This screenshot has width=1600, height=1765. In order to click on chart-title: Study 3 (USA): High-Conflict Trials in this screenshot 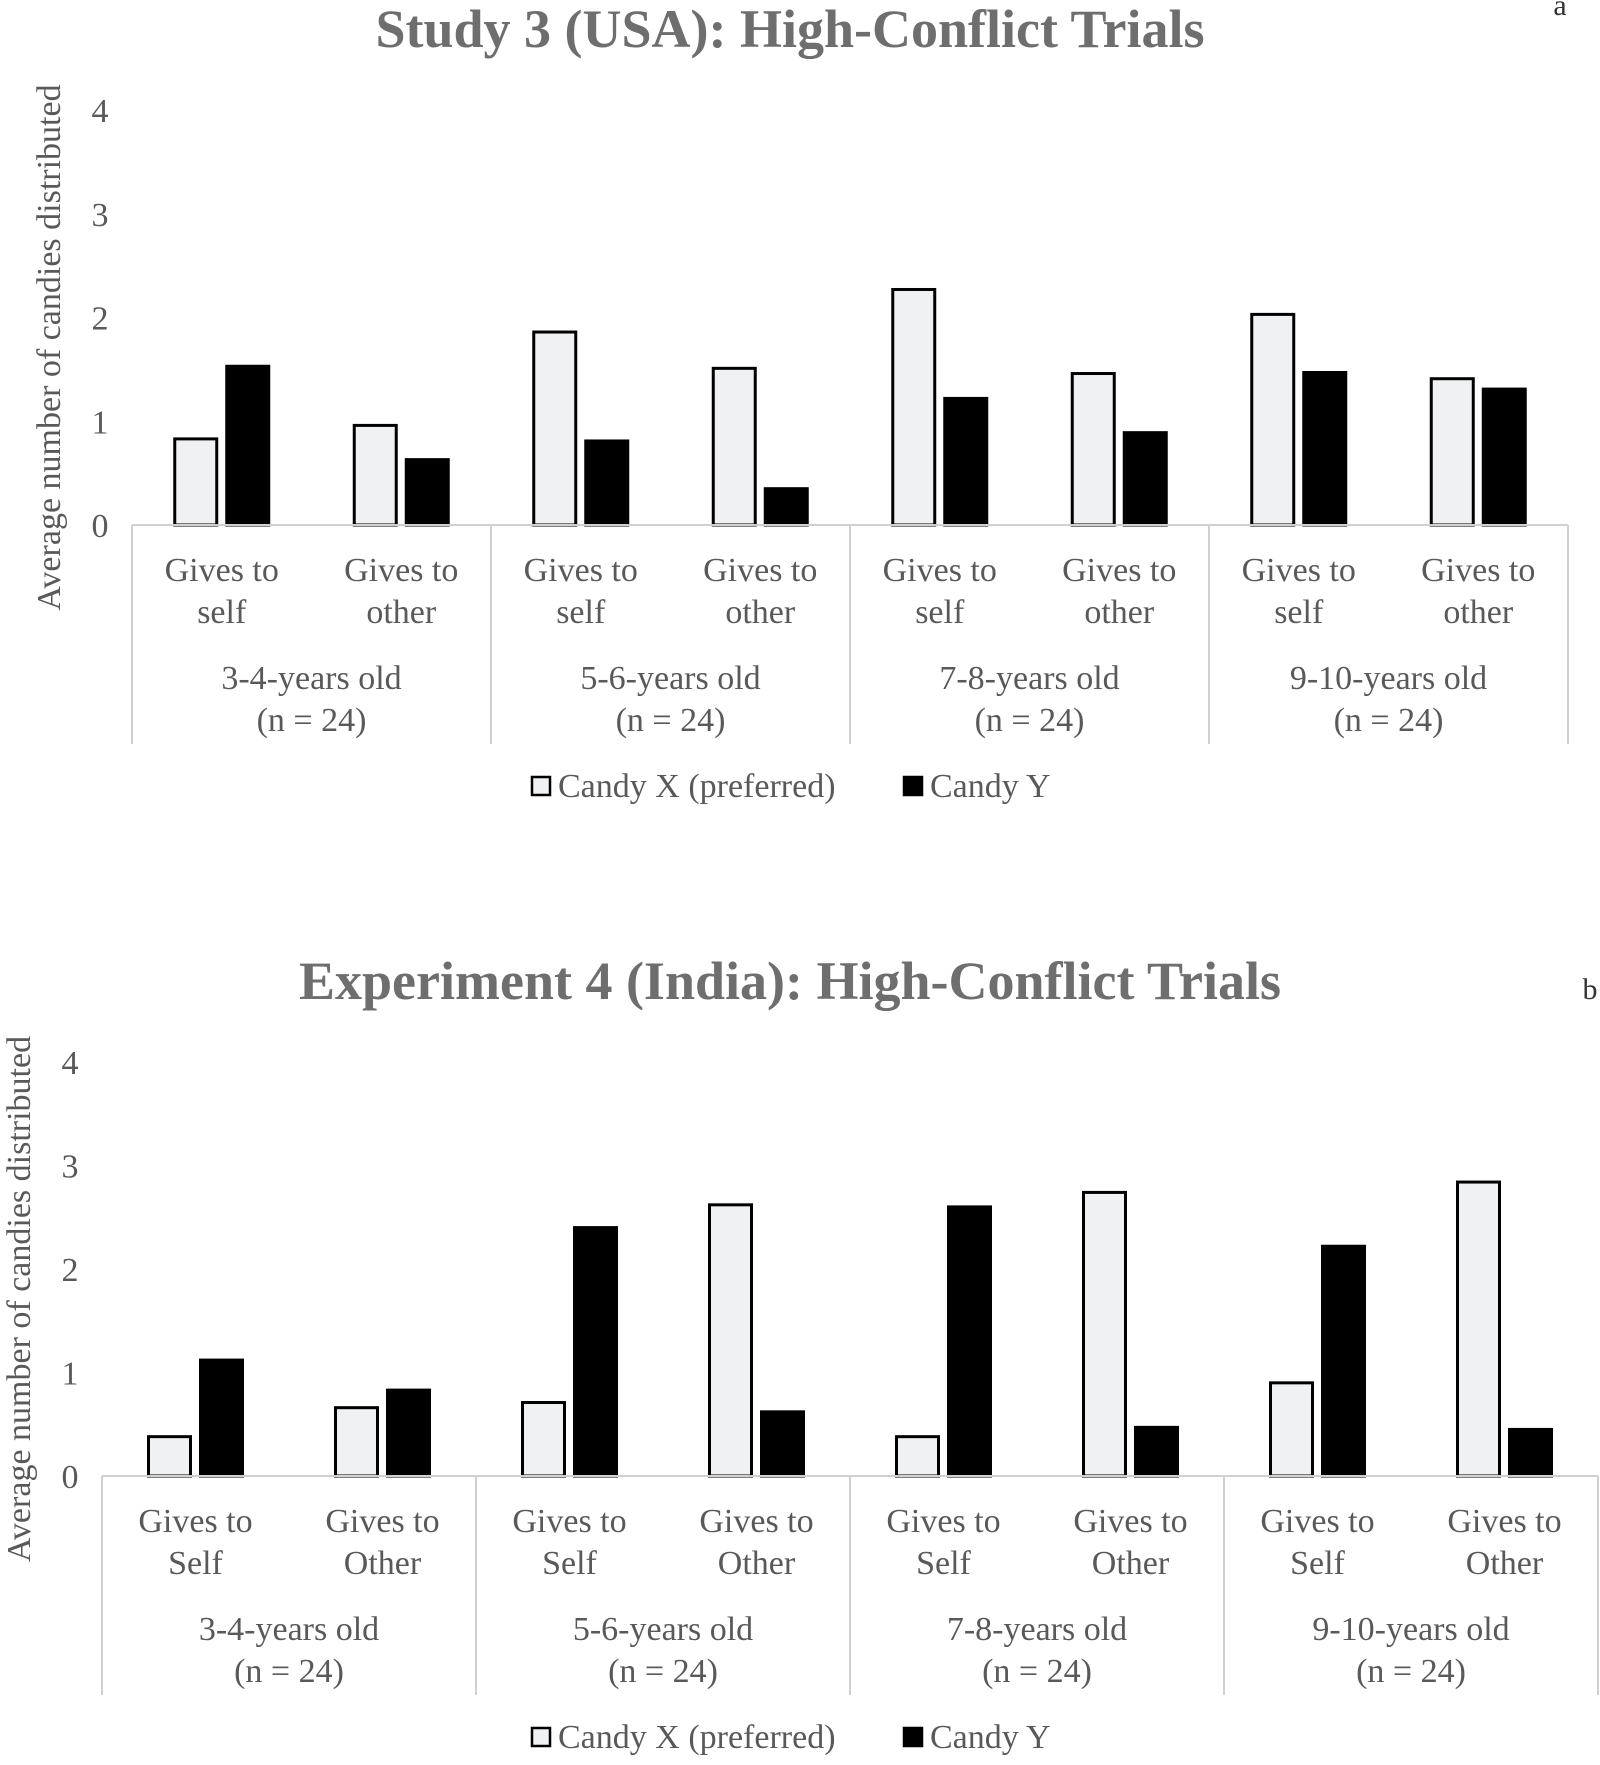, I will do `click(789, 29)`.